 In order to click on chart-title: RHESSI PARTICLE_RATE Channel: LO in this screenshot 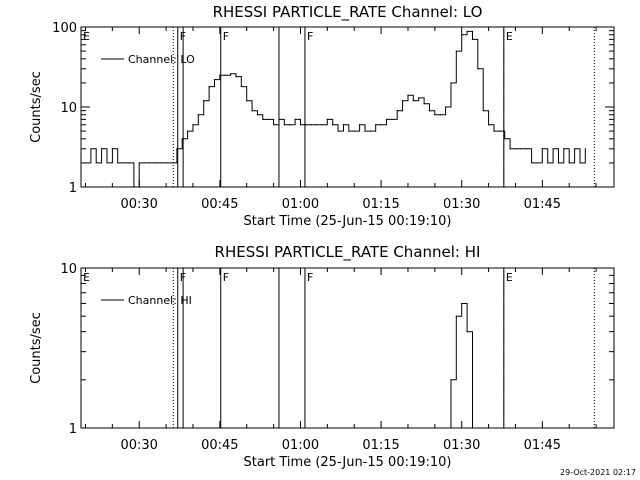, I will do `click(348, 12)`.